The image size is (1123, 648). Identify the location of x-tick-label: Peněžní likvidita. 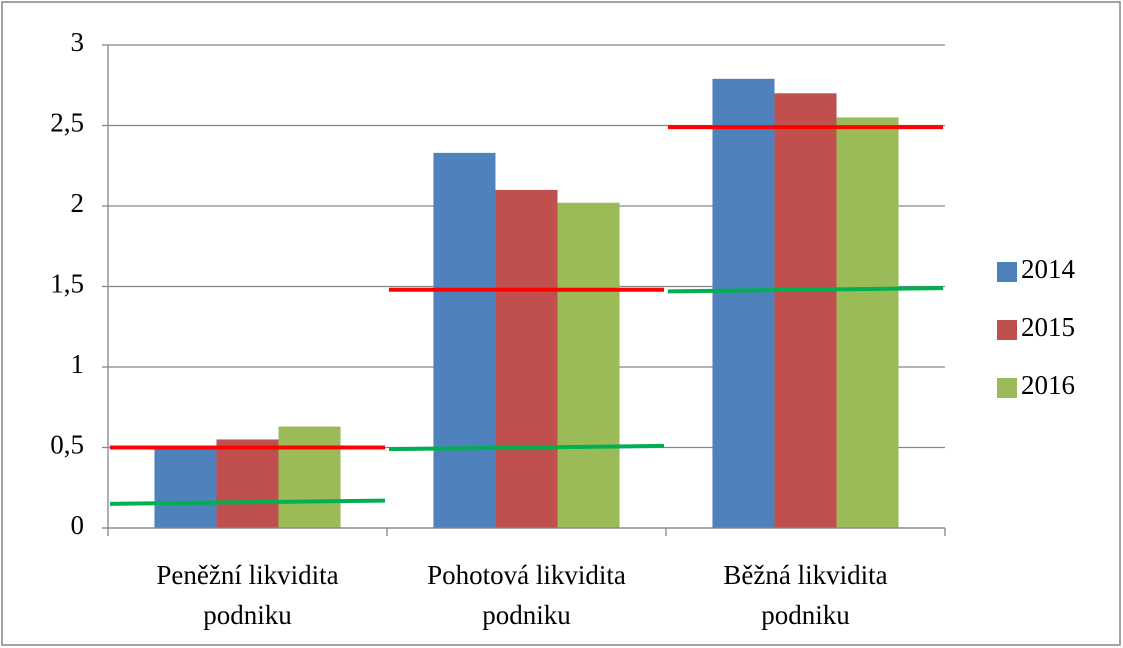
(247, 575).